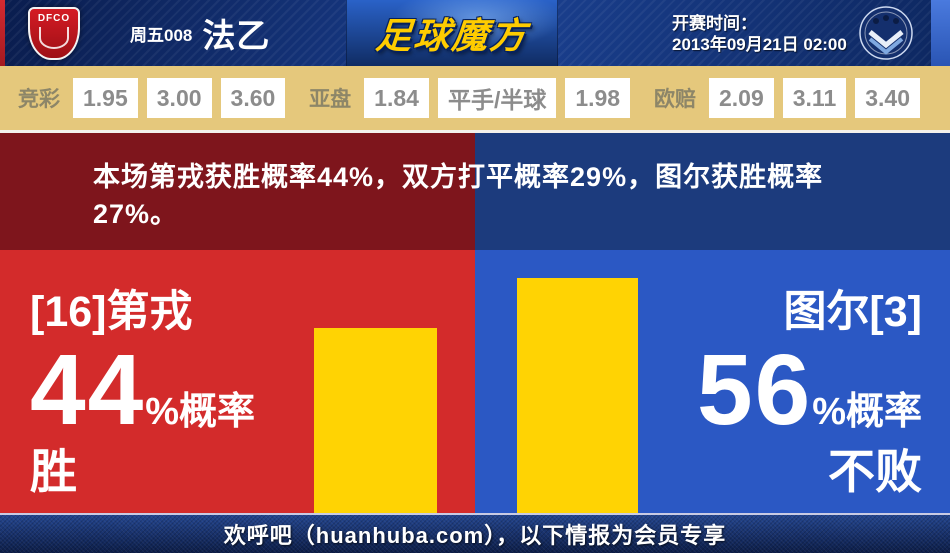  I want to click on away-team-logo-badge, so click(886, 33).